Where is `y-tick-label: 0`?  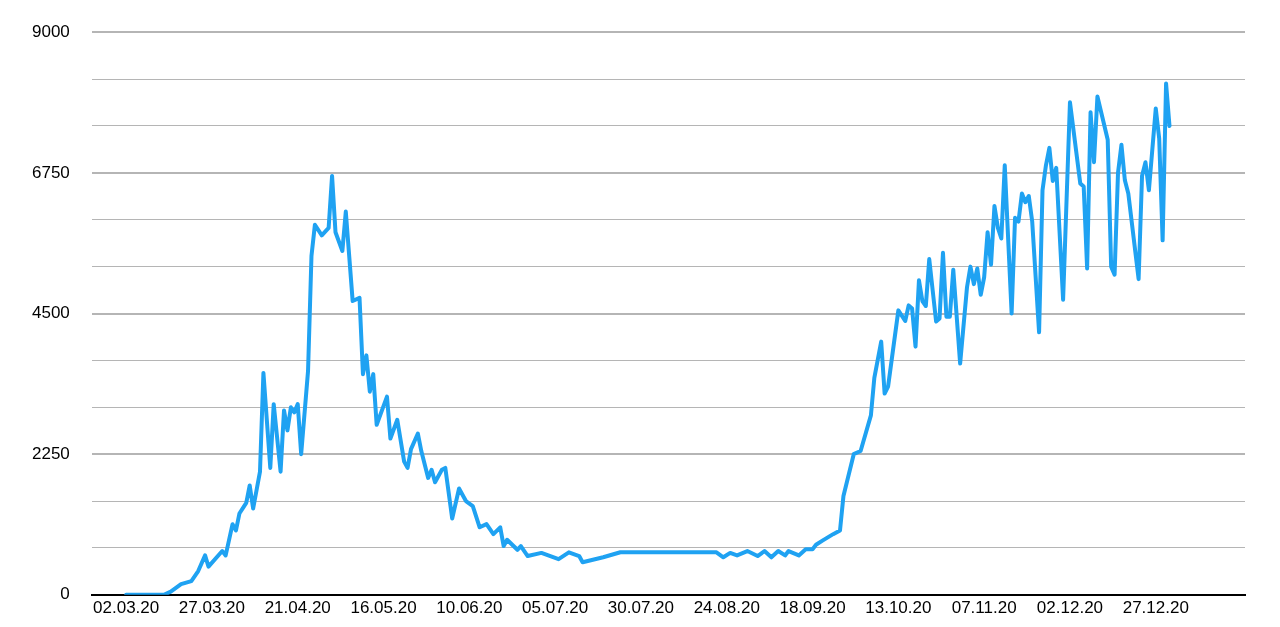
y-tick-label: 0 is located at coordinates (65, 594).